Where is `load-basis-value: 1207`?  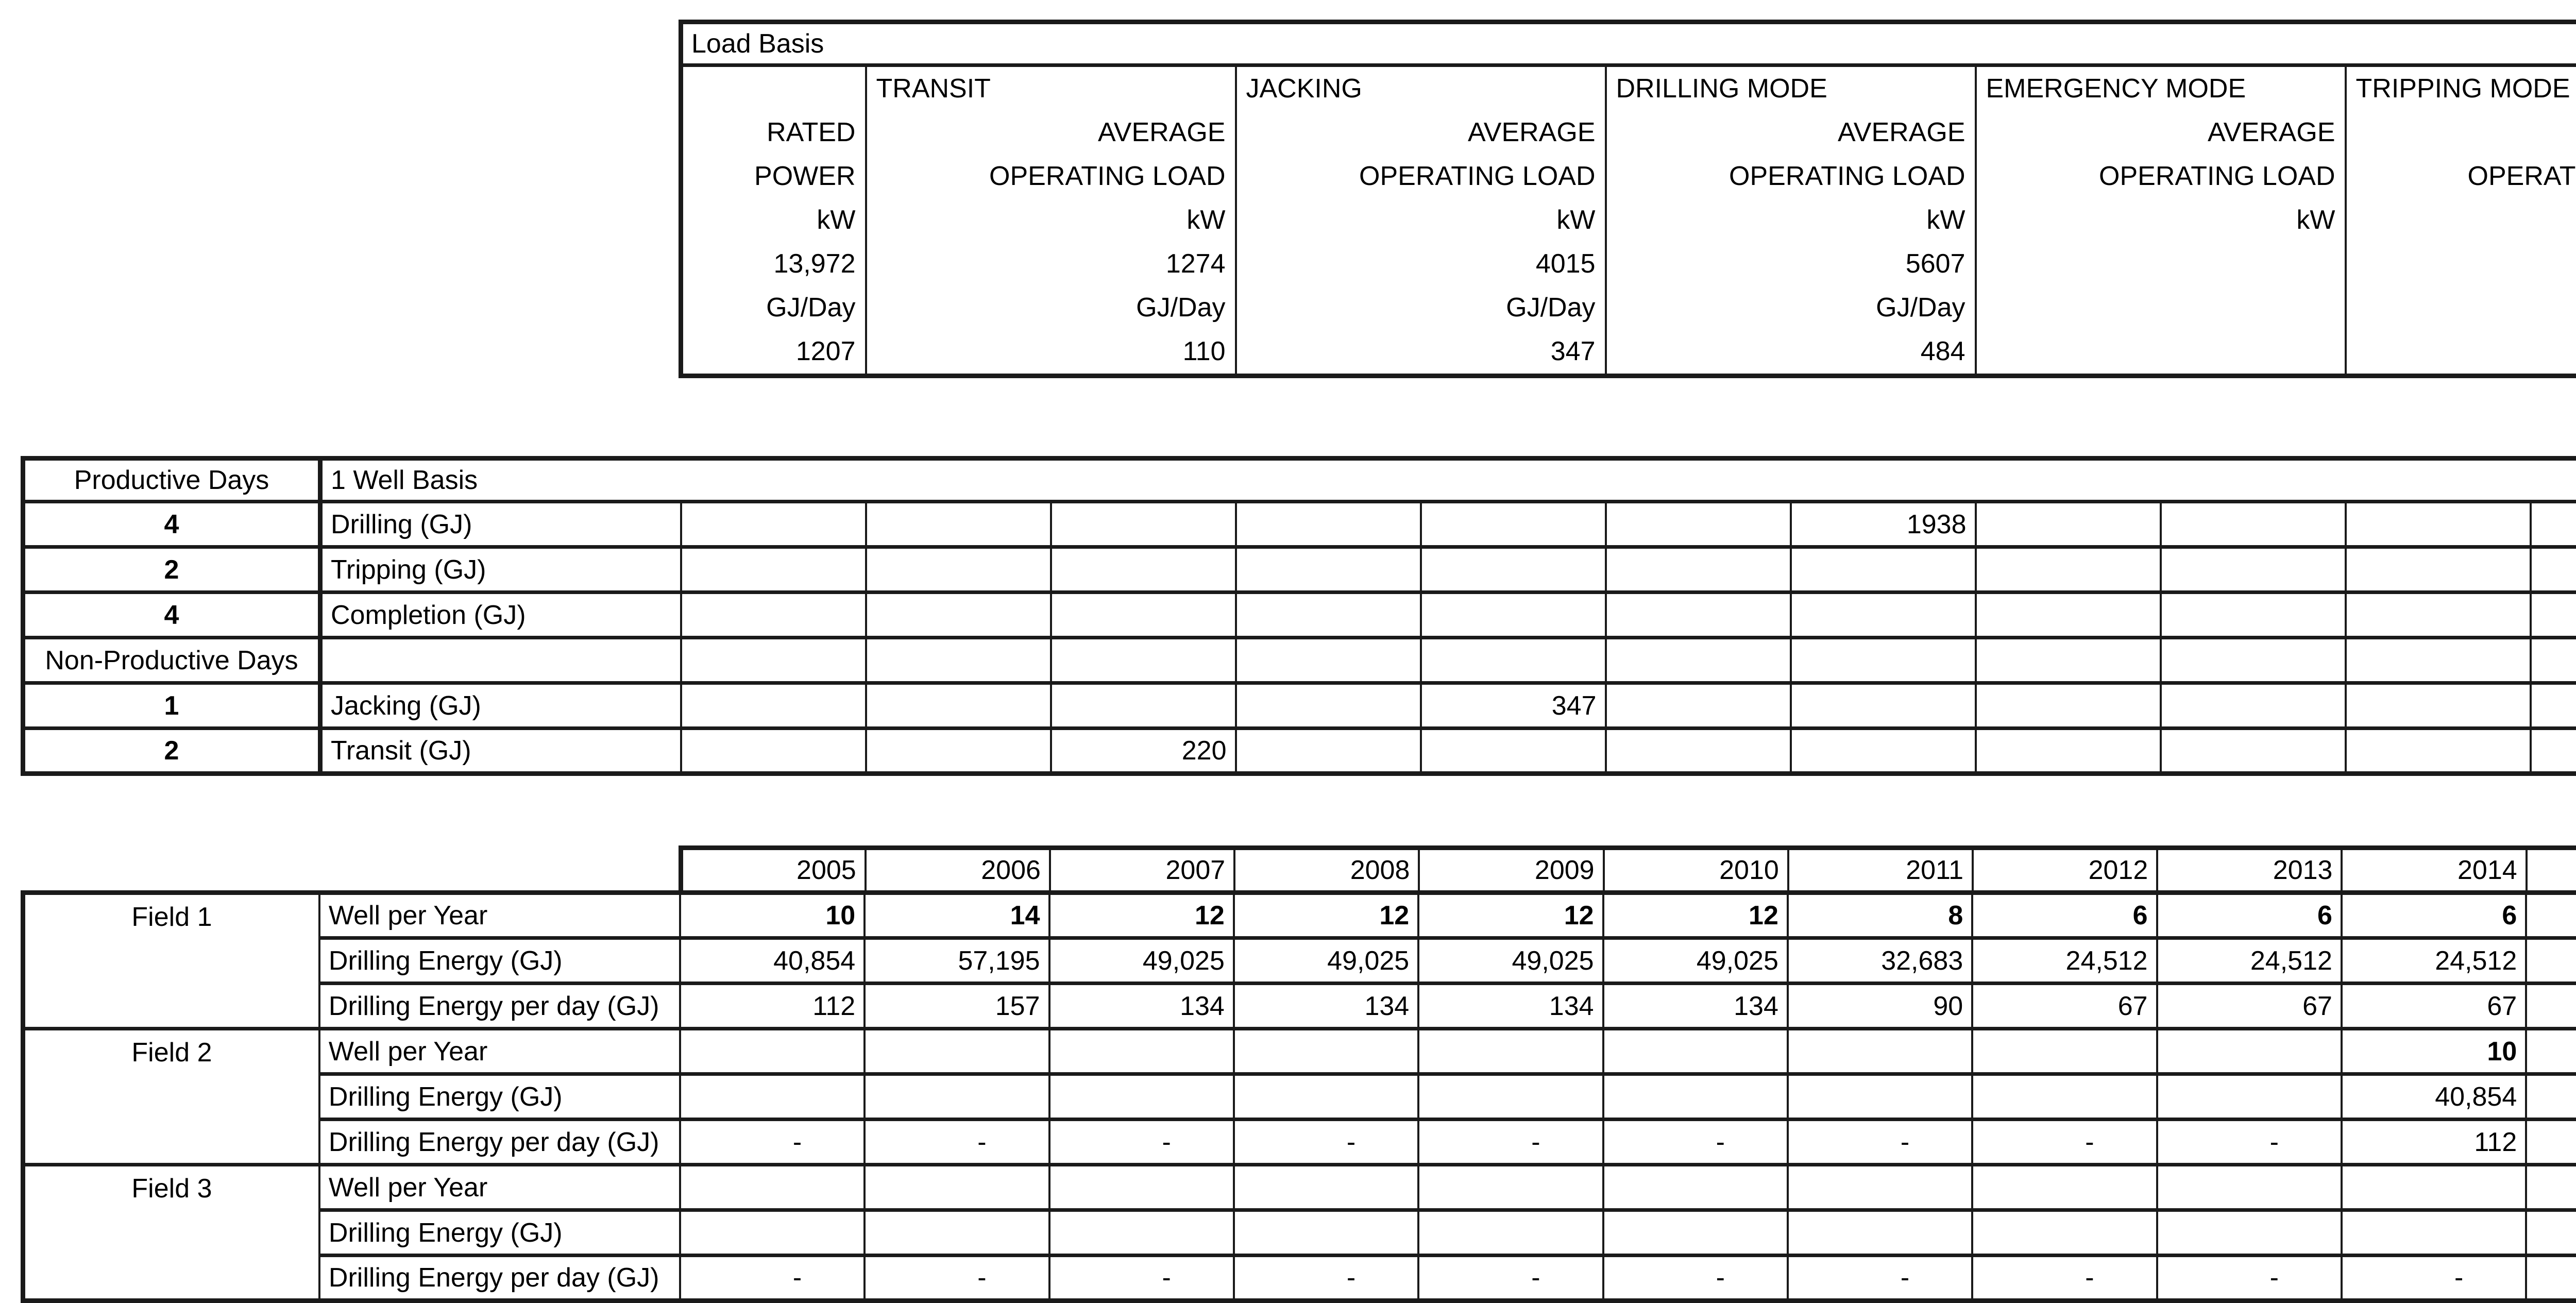
load-basis-value: 1207 is located at coordinates (774, 352).